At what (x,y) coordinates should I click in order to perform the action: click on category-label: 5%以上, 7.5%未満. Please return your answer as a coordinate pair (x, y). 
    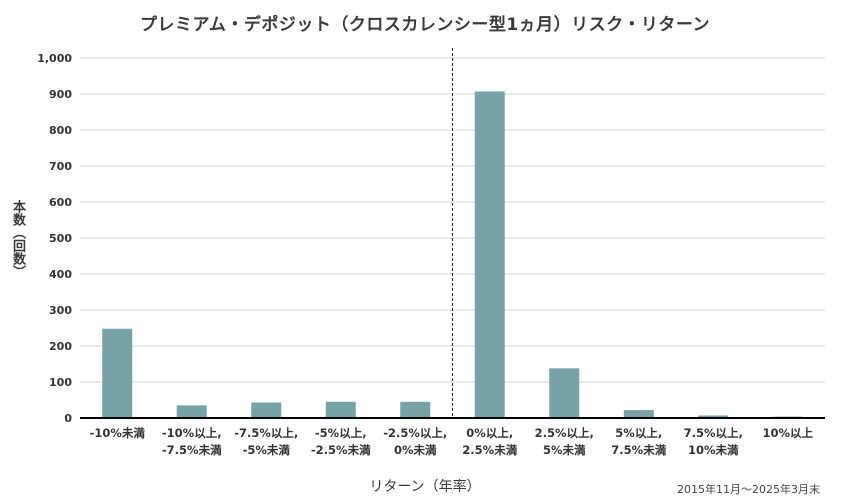
    Looking at the image, I should click on (638, 441).